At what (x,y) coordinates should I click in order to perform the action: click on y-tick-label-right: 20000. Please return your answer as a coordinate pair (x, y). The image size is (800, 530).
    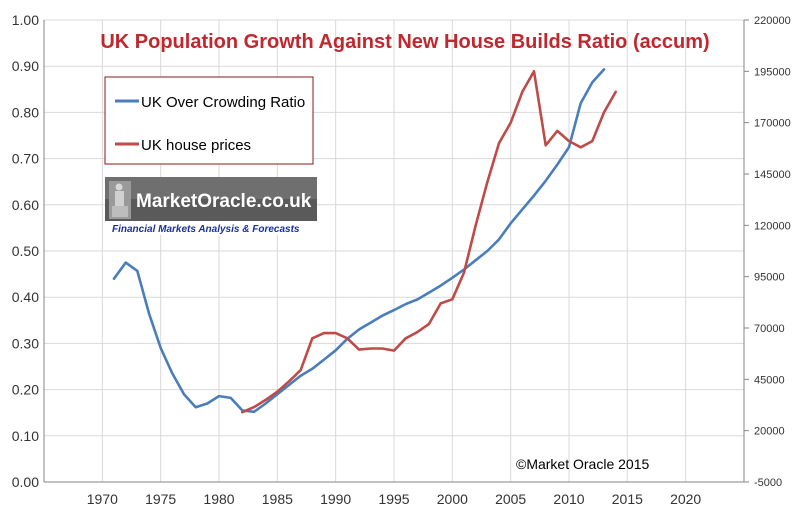
    Looking at the image, I should click on (769, 432).